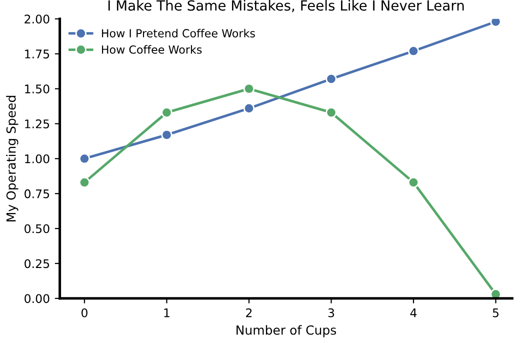 The image size is (520, 343). Describe the element at coordinates (37, 159) in the screenshot. I see `y-tick-label: 1.00` at that location.